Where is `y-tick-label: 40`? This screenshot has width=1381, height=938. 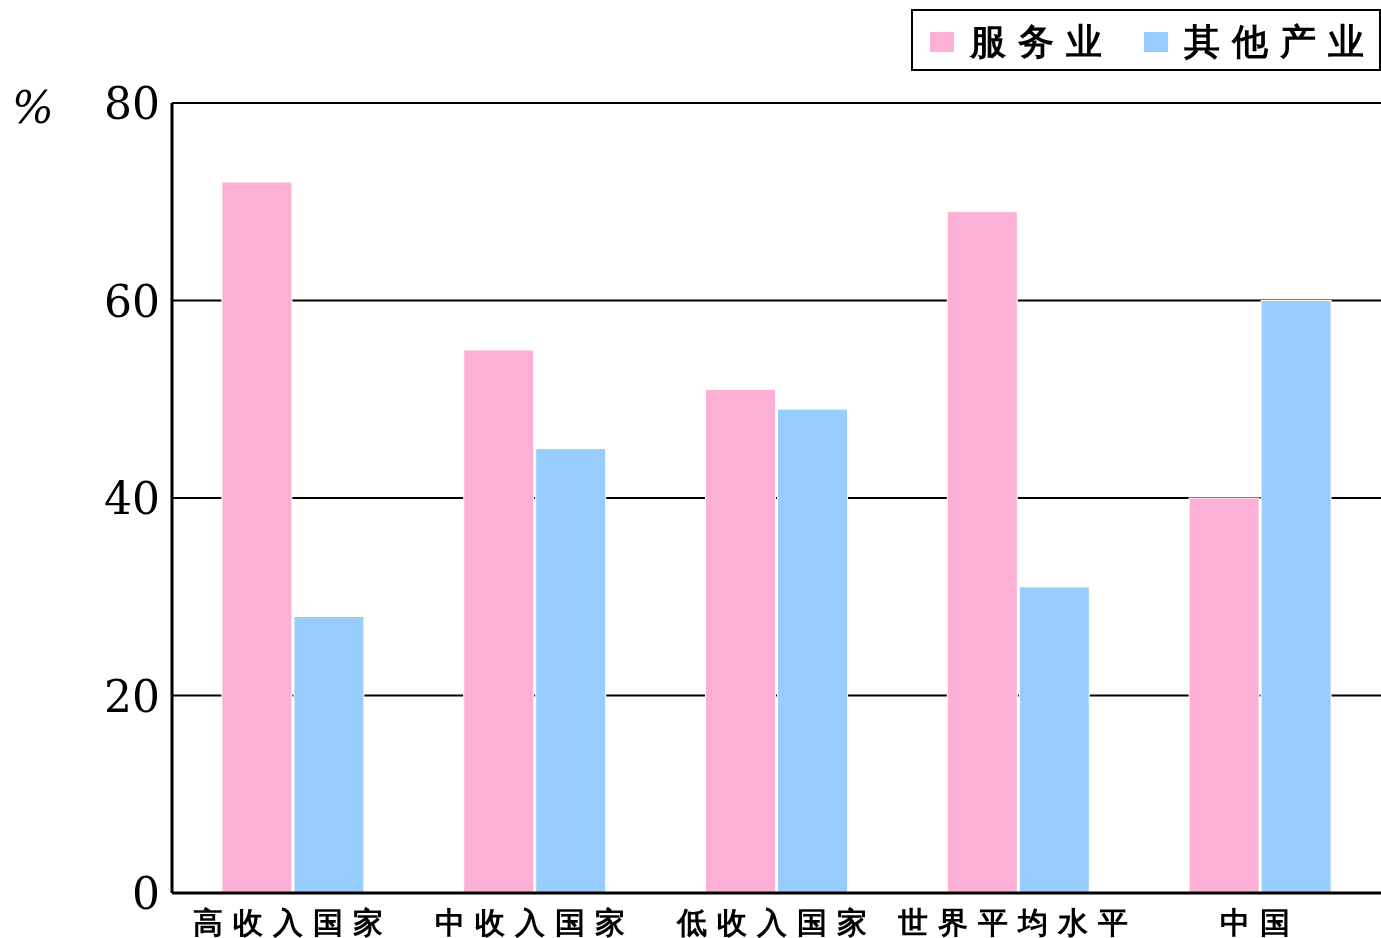
y-tick-label: 40 is located at coordinates (132, 498).